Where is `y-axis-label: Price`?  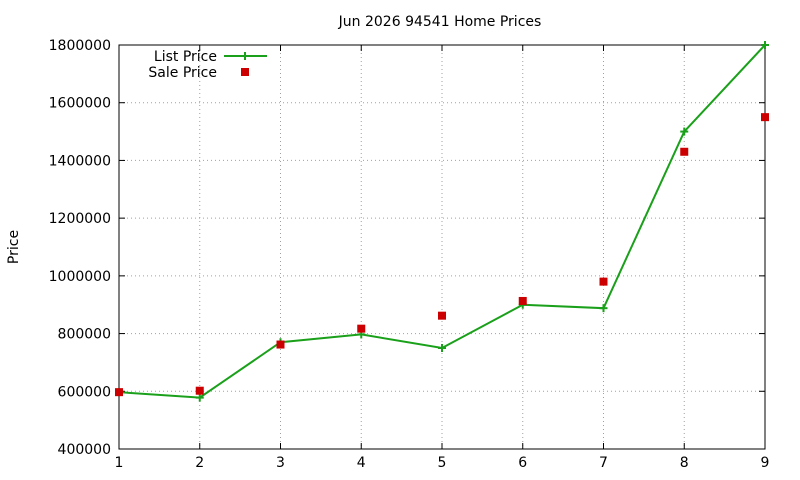
y-axis-label: Price is located at coordinates (14, 247).